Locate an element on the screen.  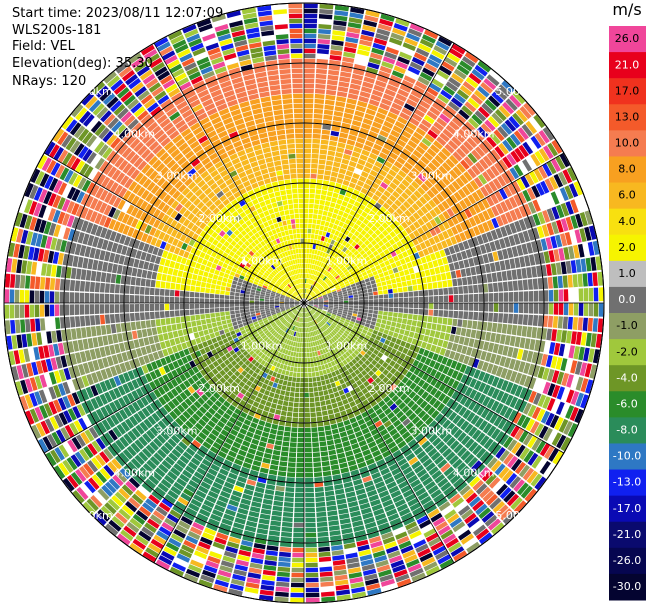
colorbar-label: -17.0 is located at coordinates (627, 508).